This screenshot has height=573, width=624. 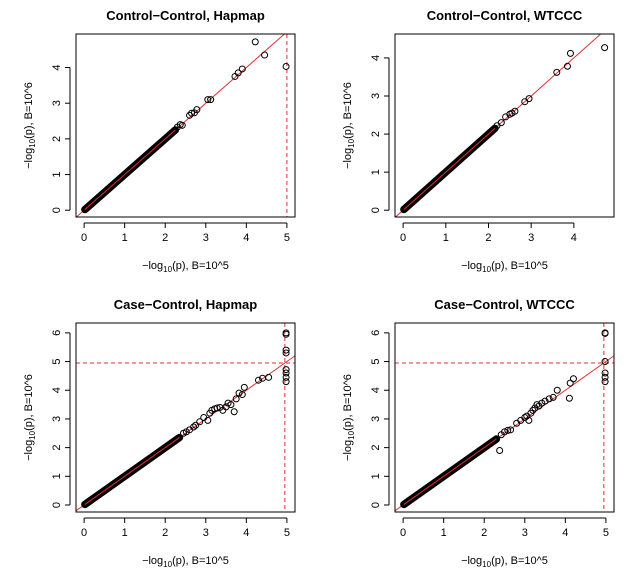 I want to click on y-tick-label: 6, so click(x=376, y=333).